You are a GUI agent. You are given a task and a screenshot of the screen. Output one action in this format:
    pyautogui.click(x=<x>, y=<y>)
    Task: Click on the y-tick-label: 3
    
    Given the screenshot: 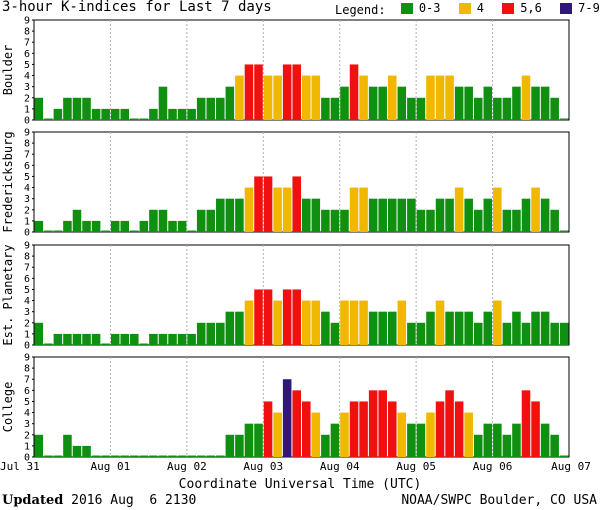 What is the action you would take?
    pyautogui.click(x=27, y=87)
    